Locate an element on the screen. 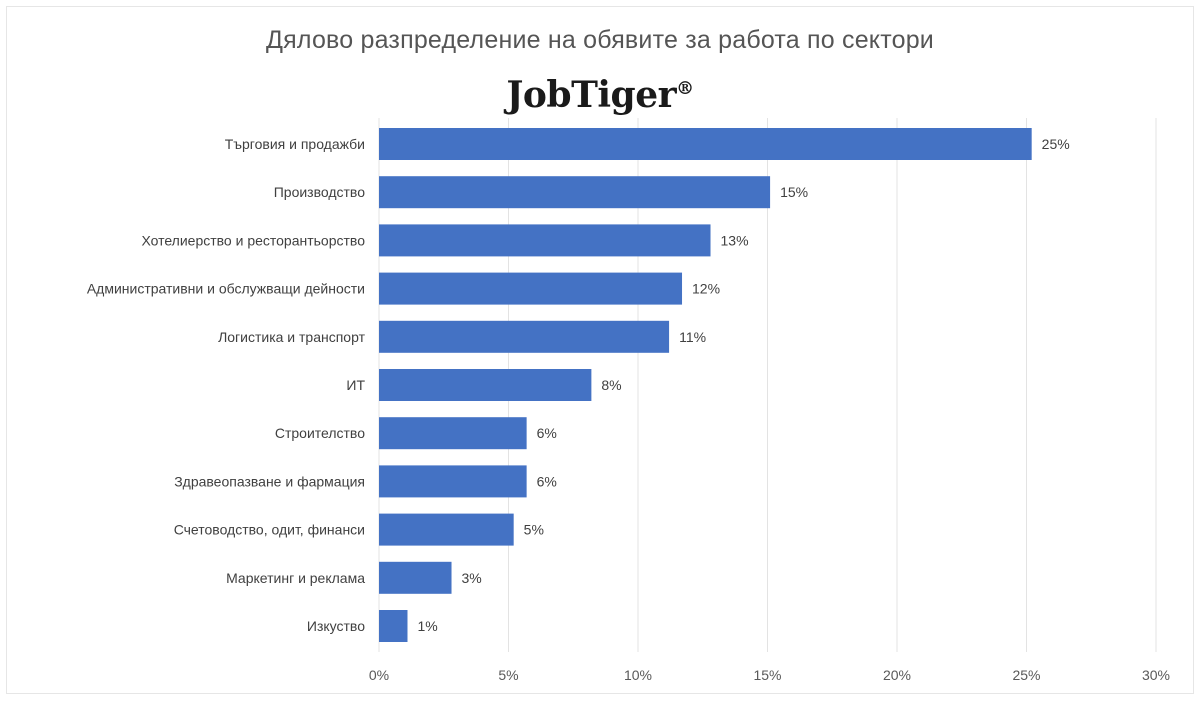  x-tick-label: 25% is located at coordinates (1026, 675).